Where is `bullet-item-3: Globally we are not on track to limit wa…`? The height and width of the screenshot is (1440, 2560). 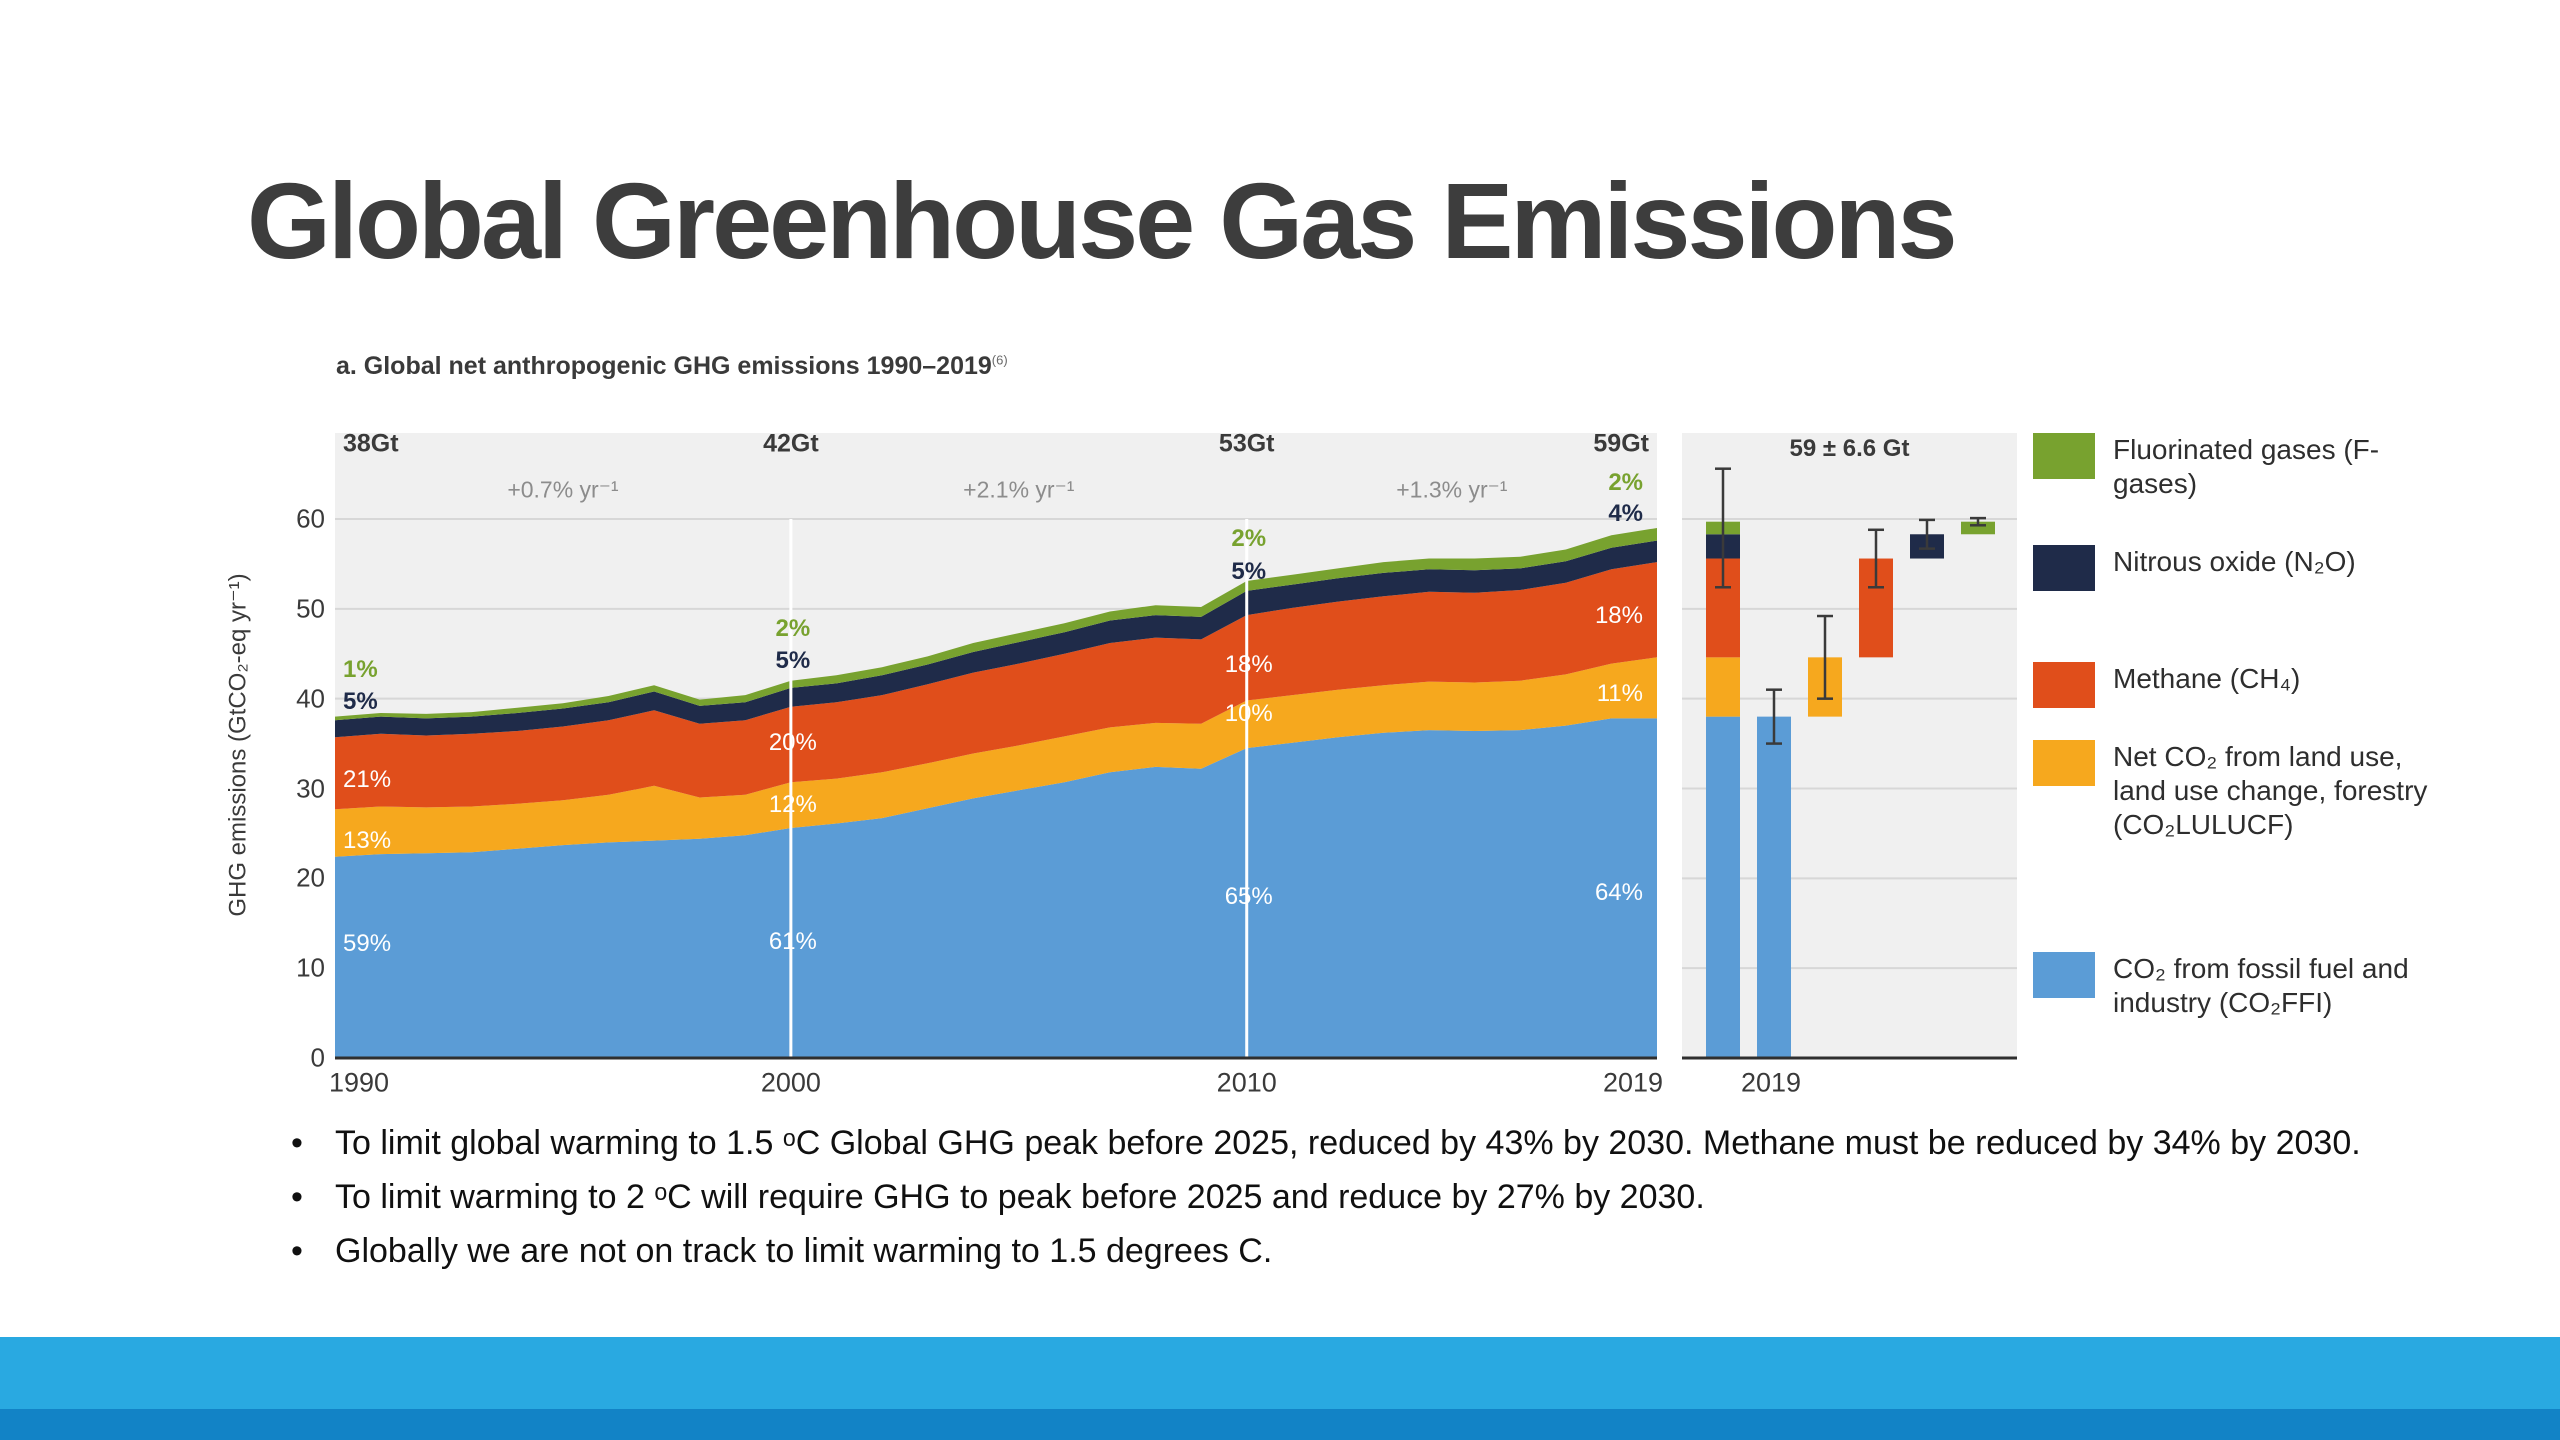 bullet-item-3: Globally we are not on track to limit wa… is located at coordinates (1325, 1251).